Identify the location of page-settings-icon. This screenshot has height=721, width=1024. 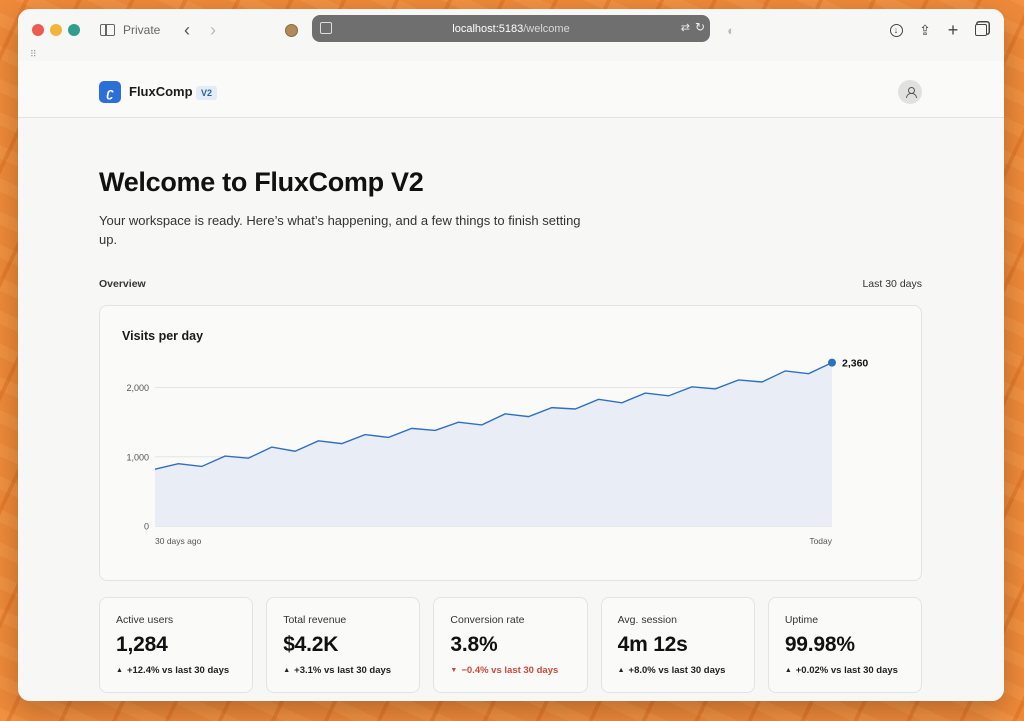
(326, 28).